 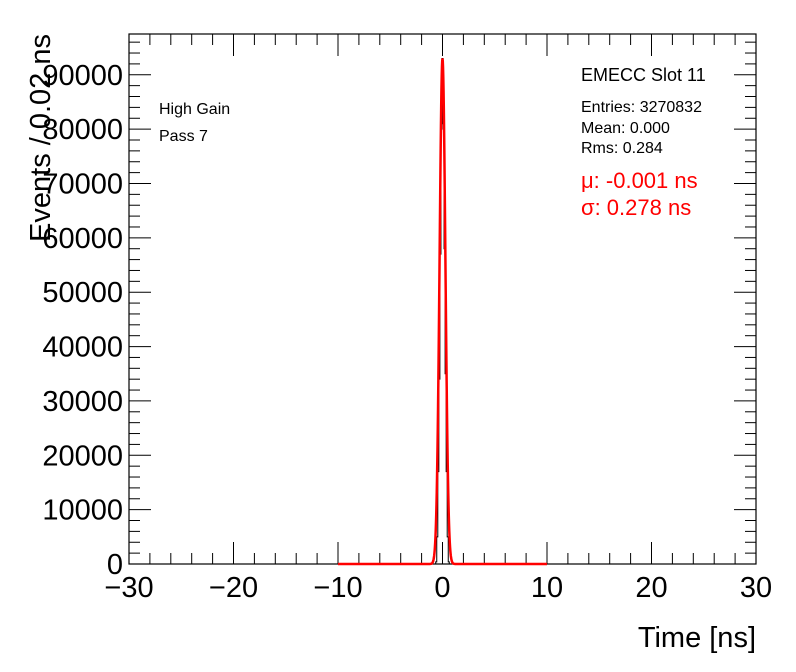 What do you see at coordinates (622, 148) in the screenshot?
I see `stats-rms: Rms: 0.284` at bounding box center [622, 148].